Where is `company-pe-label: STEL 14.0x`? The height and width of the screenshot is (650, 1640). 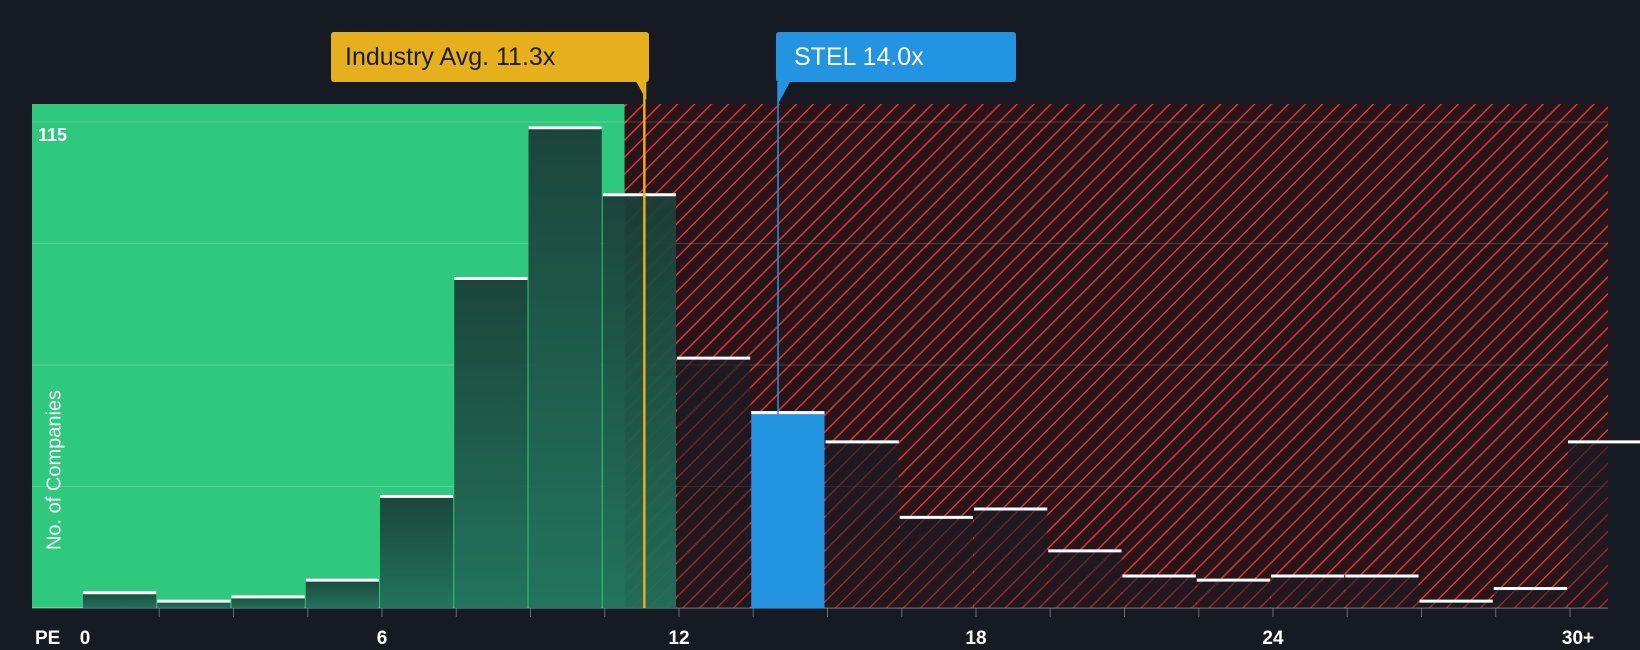 company-pe-label: STEL 14.0x is located at coordinates (859, 57).